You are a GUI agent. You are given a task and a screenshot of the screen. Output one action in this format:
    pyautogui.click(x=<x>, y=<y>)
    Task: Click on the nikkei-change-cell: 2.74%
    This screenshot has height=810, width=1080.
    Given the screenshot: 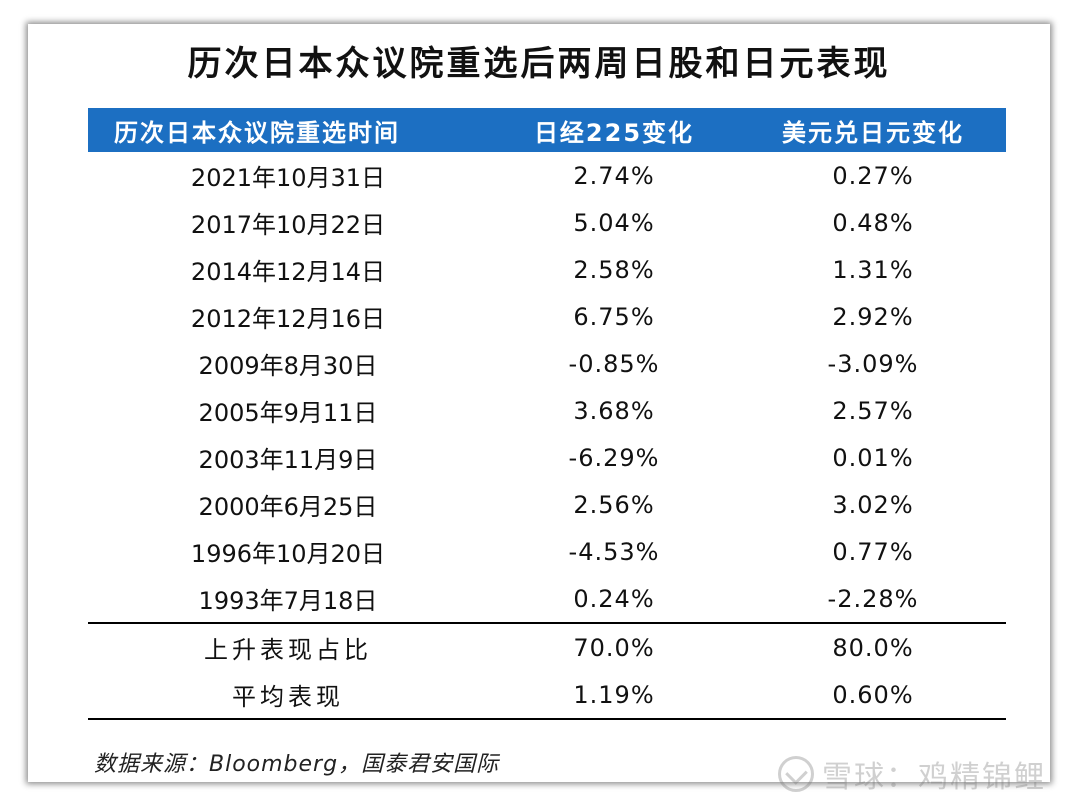 What is the action you would take?
    pyautogui.click(x=614, y=175)
    